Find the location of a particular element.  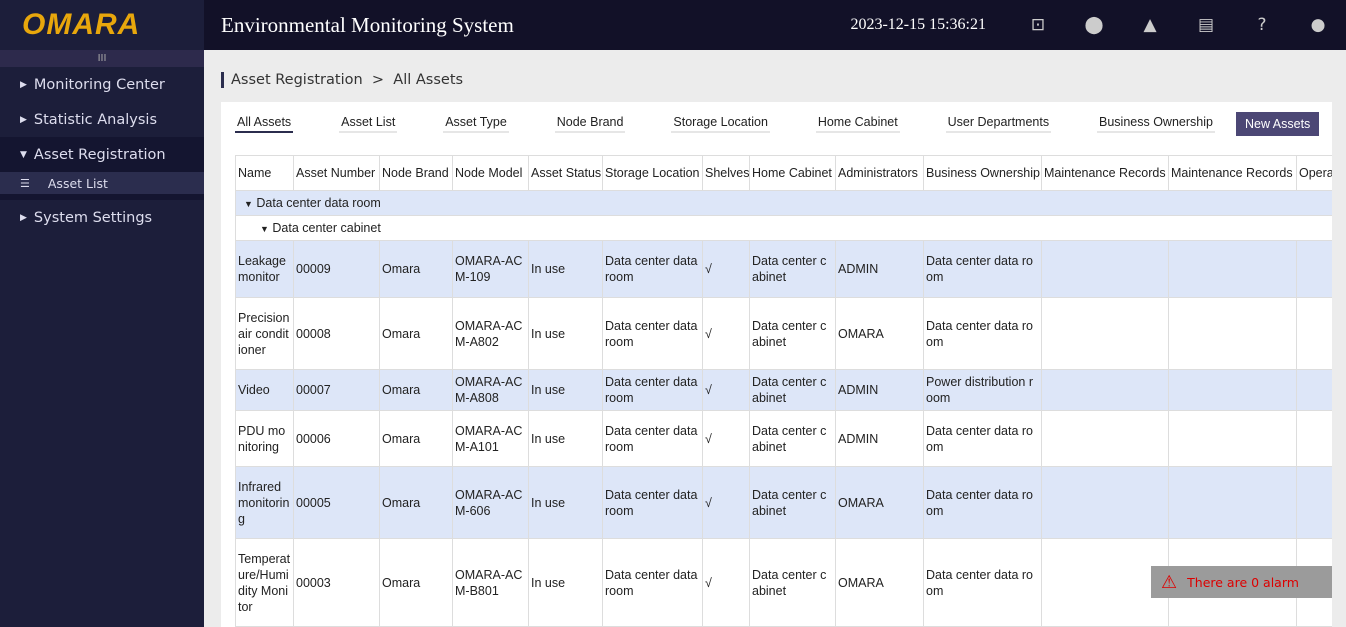

table-cell: ADMIN is located at coordinates (879, 269).